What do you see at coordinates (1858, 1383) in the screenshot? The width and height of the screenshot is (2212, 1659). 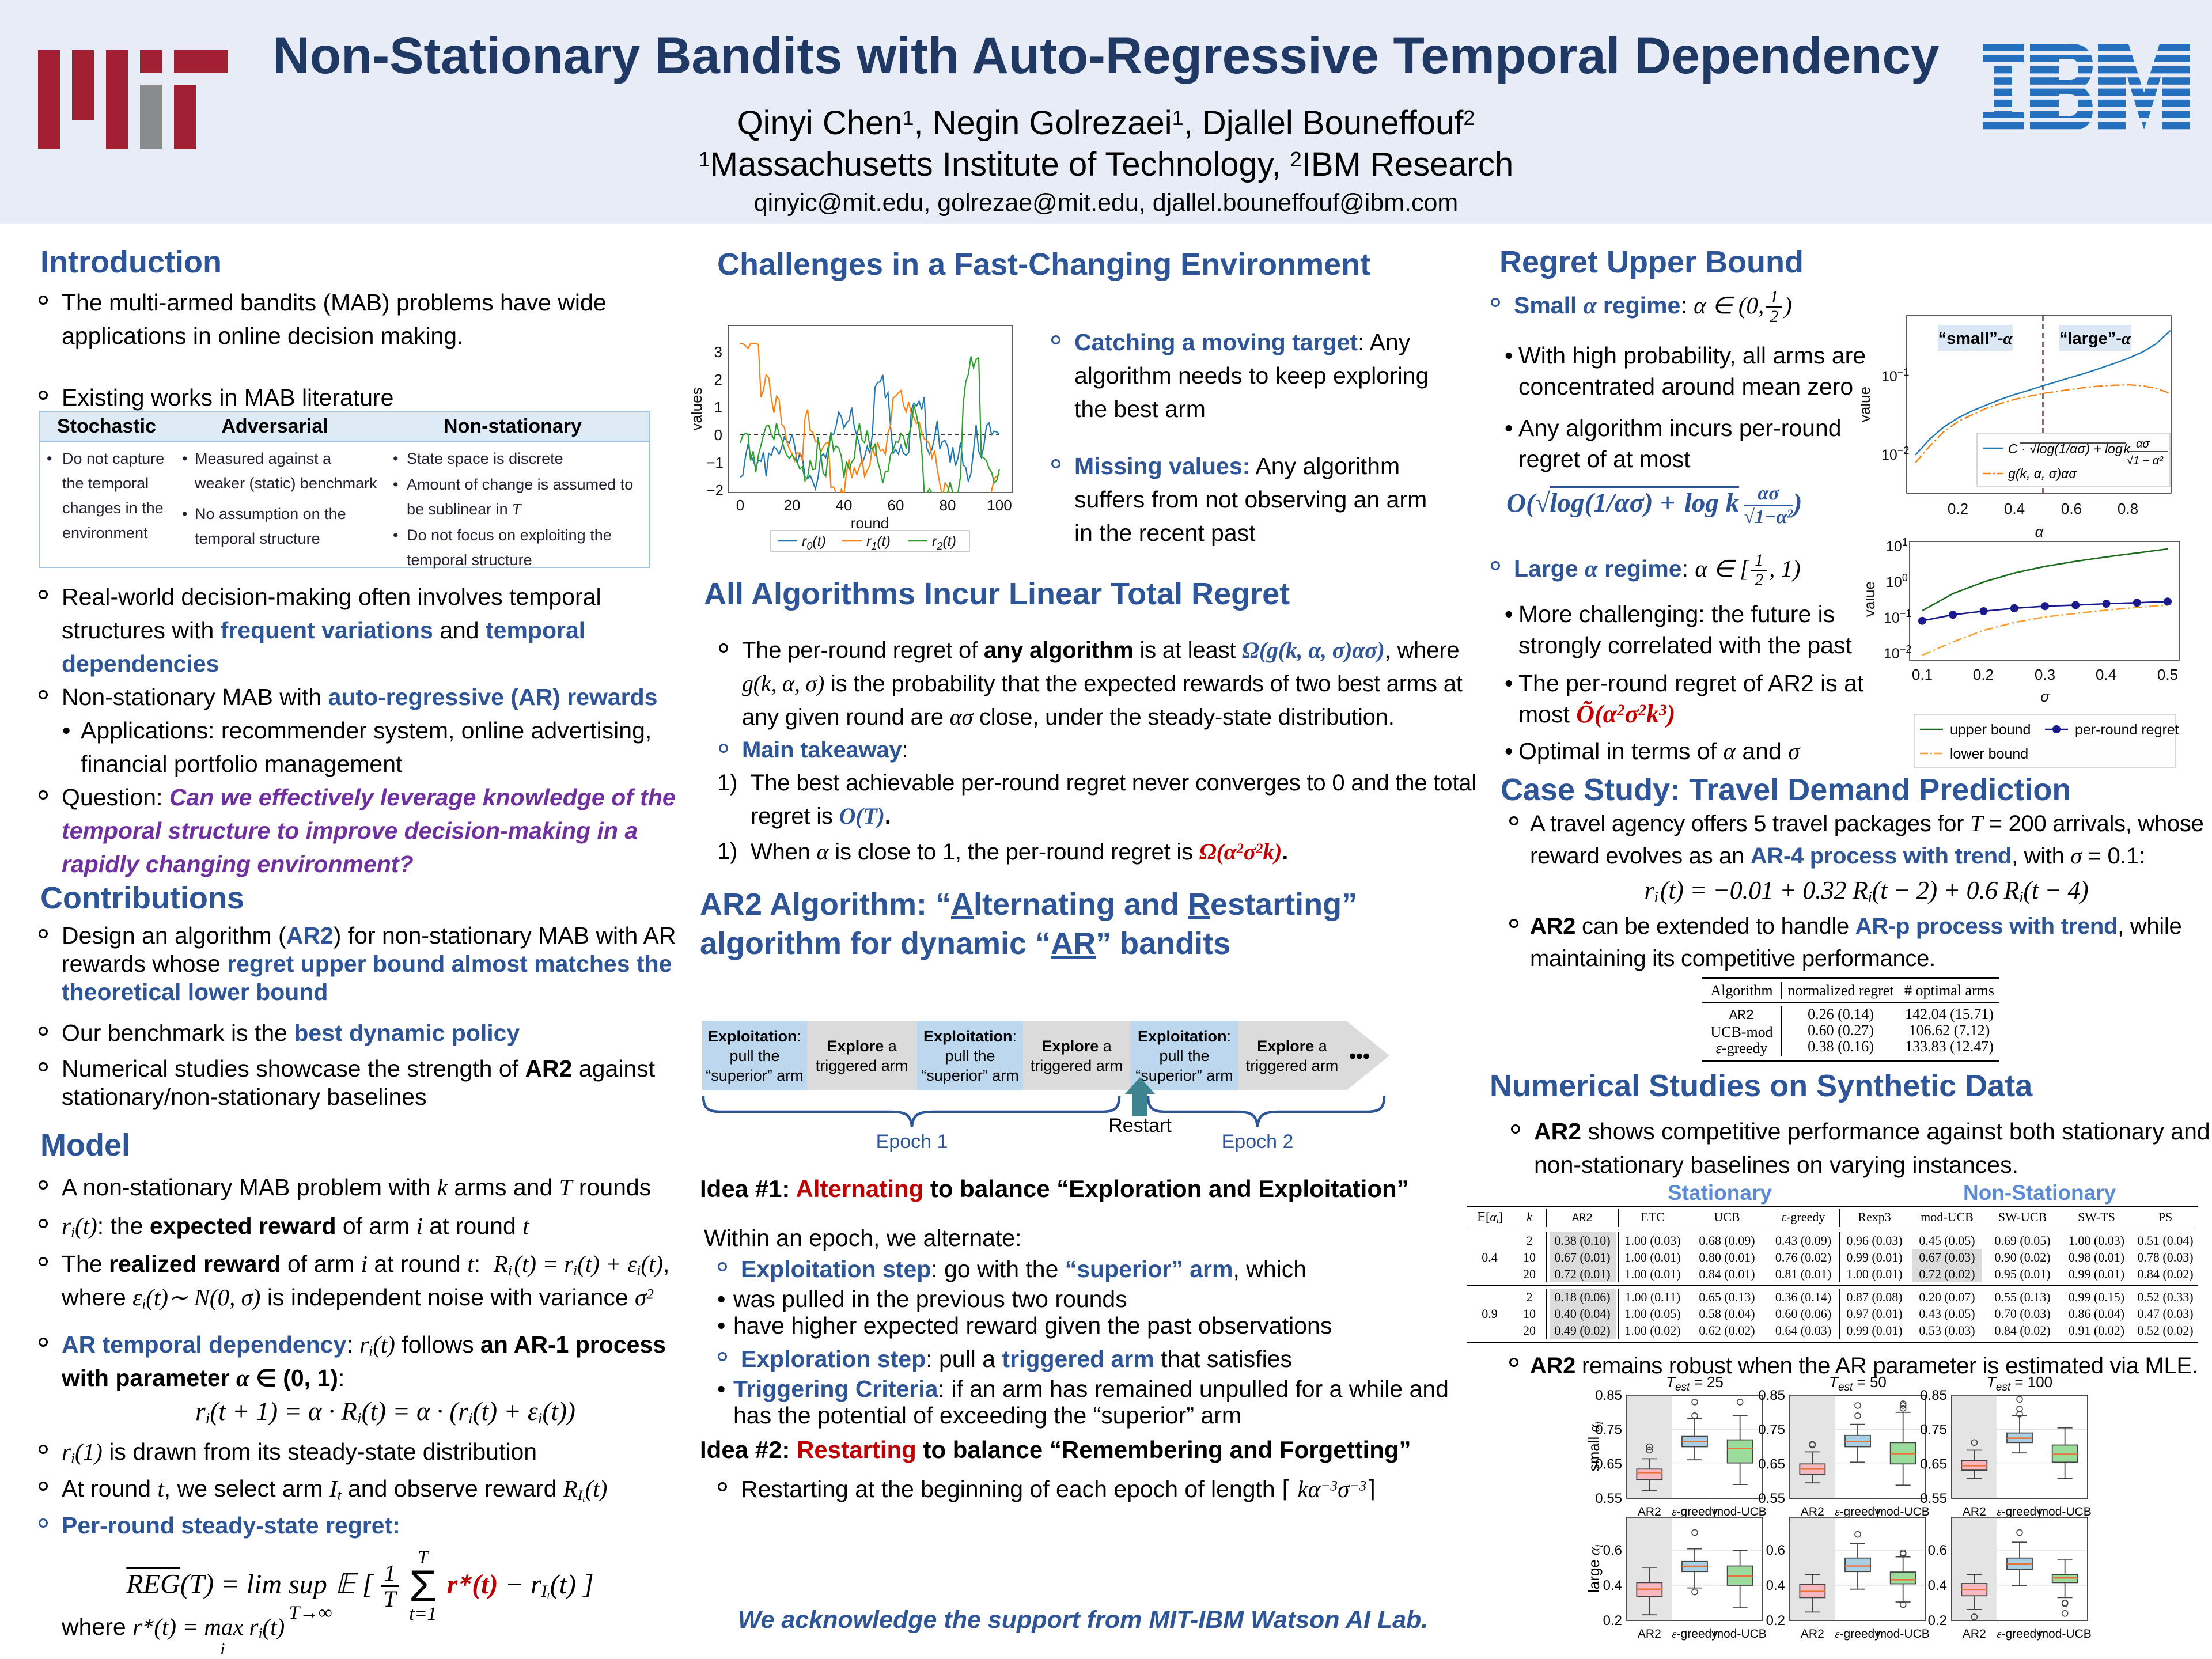 I see `svg-text: Test = 50` at bounding box center [1858, 1383].